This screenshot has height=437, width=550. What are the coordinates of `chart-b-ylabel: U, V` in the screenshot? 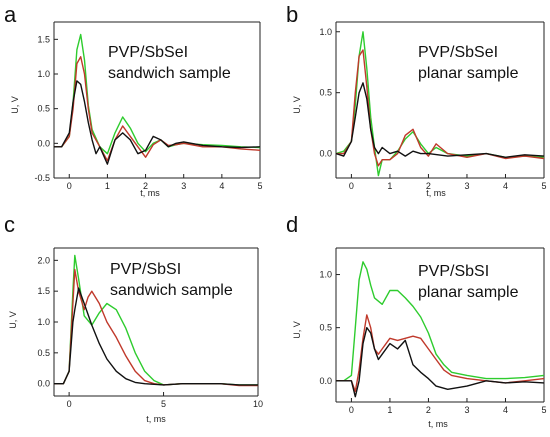 It's located at (297, 105).